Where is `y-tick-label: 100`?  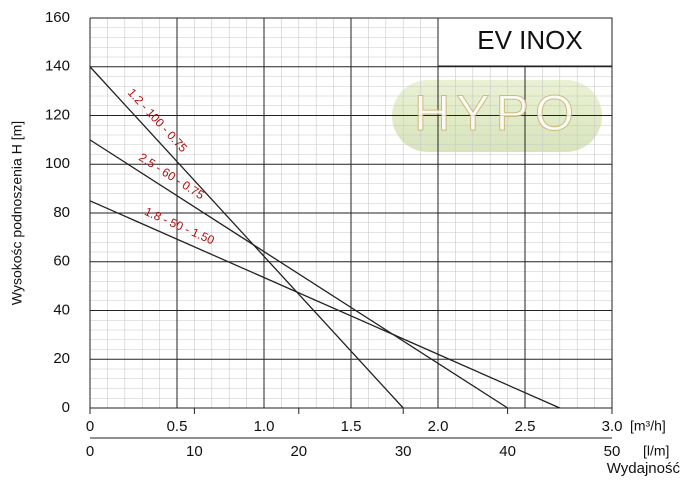 y-tick-label: 100 is located at coordinates (57, 163).